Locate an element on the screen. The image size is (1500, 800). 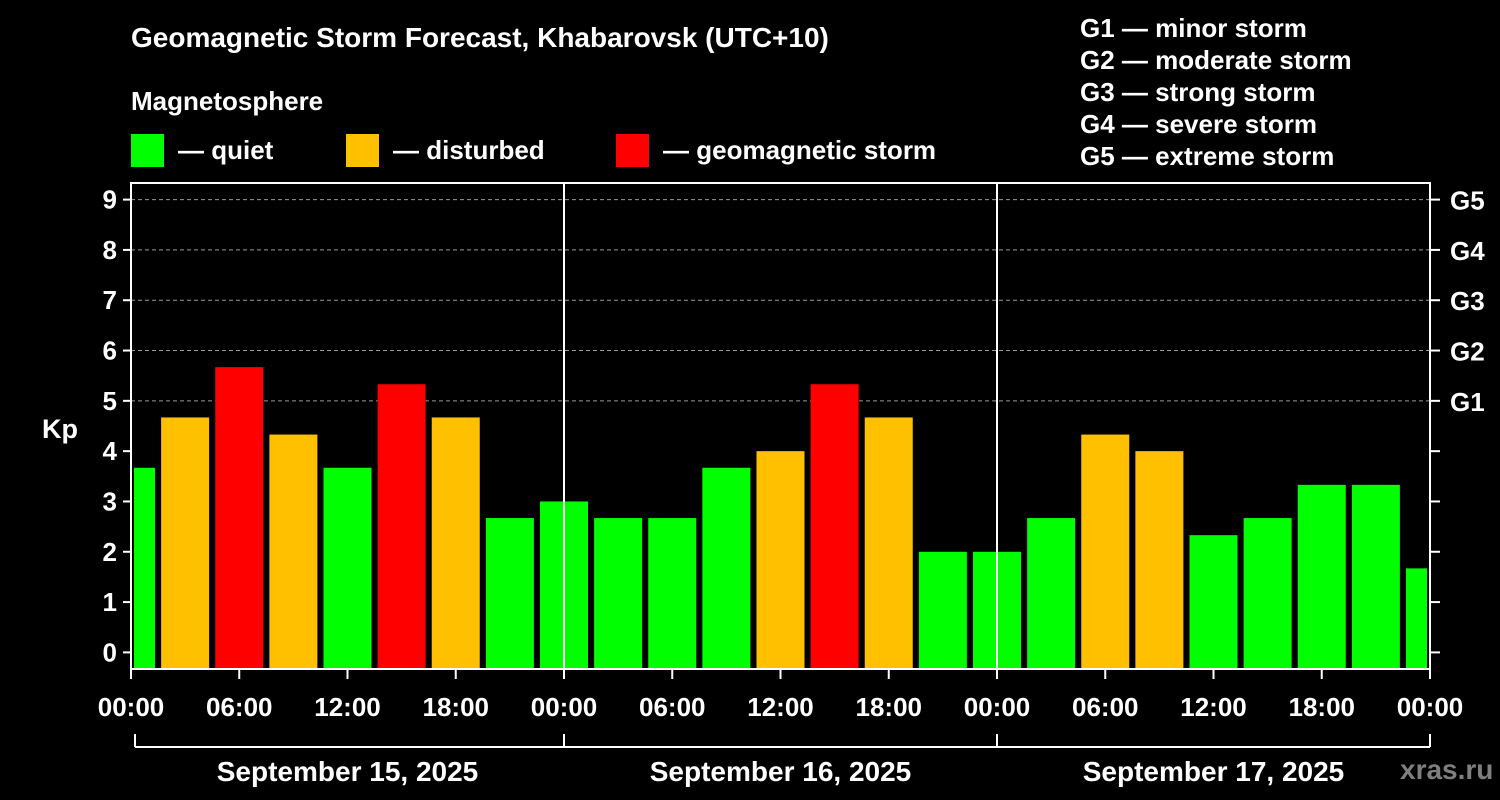
g-scale-tick-label: G4 is located at coordinates (1467, 251).